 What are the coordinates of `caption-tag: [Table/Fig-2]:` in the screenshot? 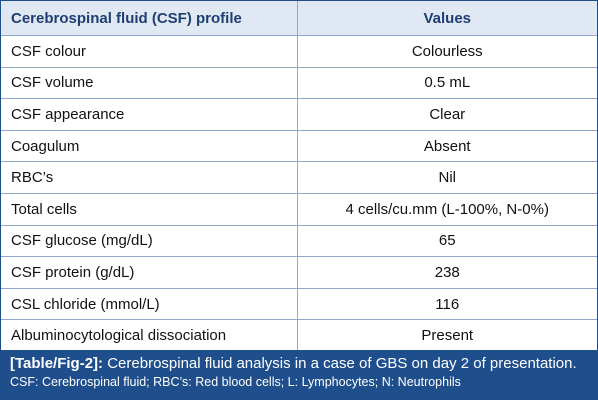 It's located at (57, 363).